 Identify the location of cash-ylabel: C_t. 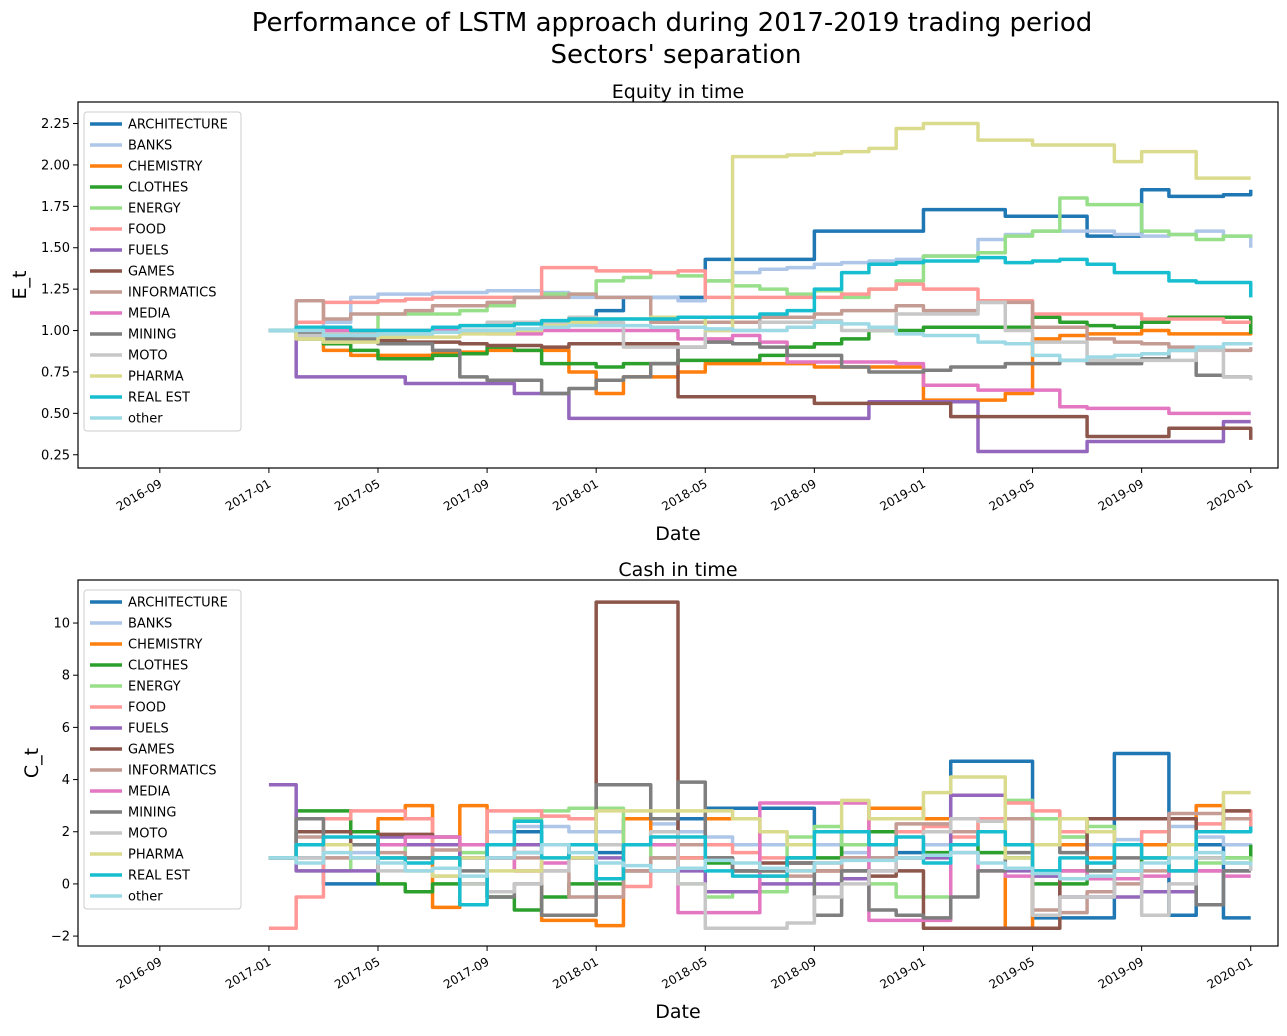
(32, 763).